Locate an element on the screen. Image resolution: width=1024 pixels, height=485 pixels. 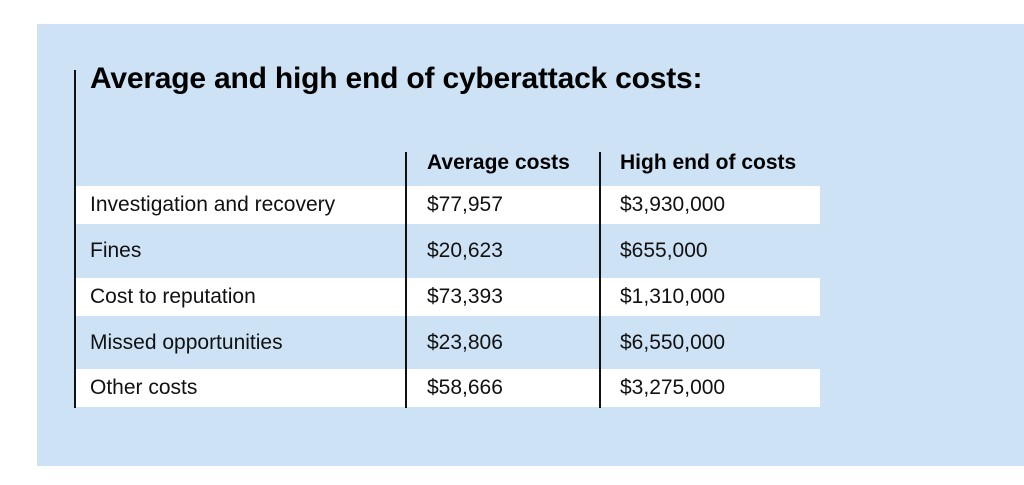
table-row: Other costs $58,666 $3,275,000 is located at coordinates (448, 388).